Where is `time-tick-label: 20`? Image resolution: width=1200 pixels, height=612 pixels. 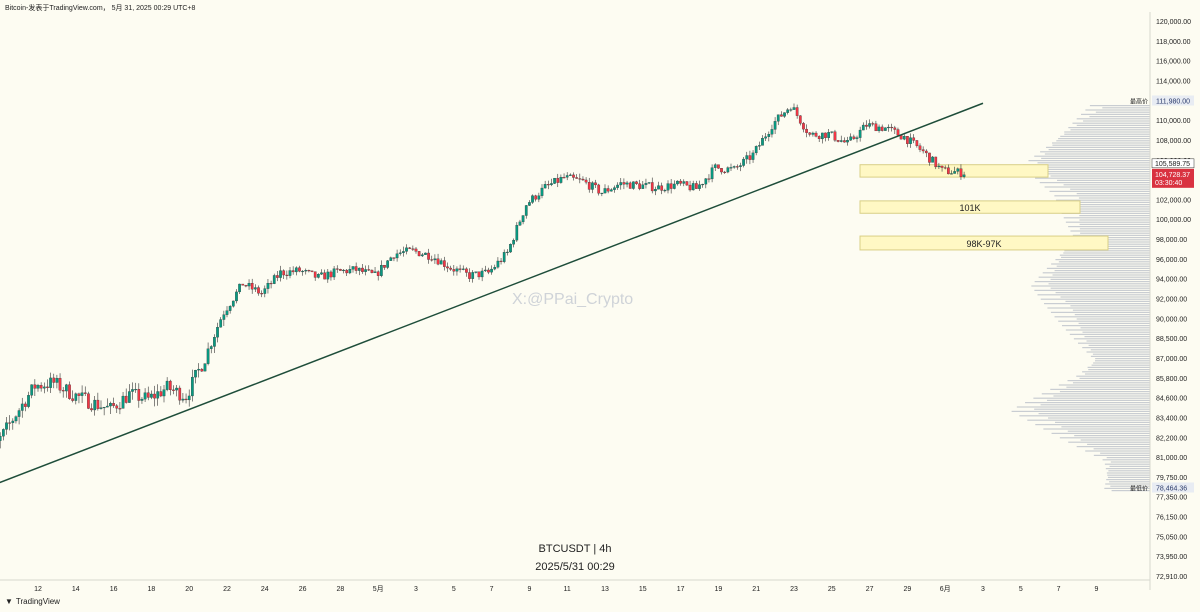
time-tick-label: 20 is located at coordinates (189, 589).